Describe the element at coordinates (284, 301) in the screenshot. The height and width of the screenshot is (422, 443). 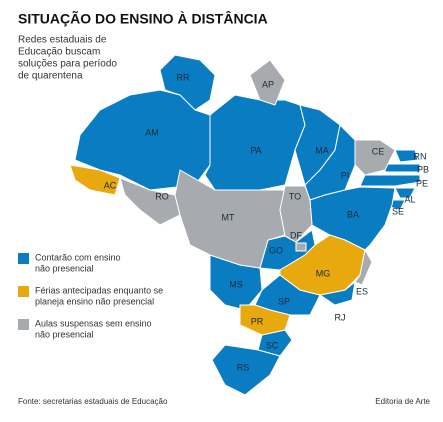
I see `state-label: SP` at that location.